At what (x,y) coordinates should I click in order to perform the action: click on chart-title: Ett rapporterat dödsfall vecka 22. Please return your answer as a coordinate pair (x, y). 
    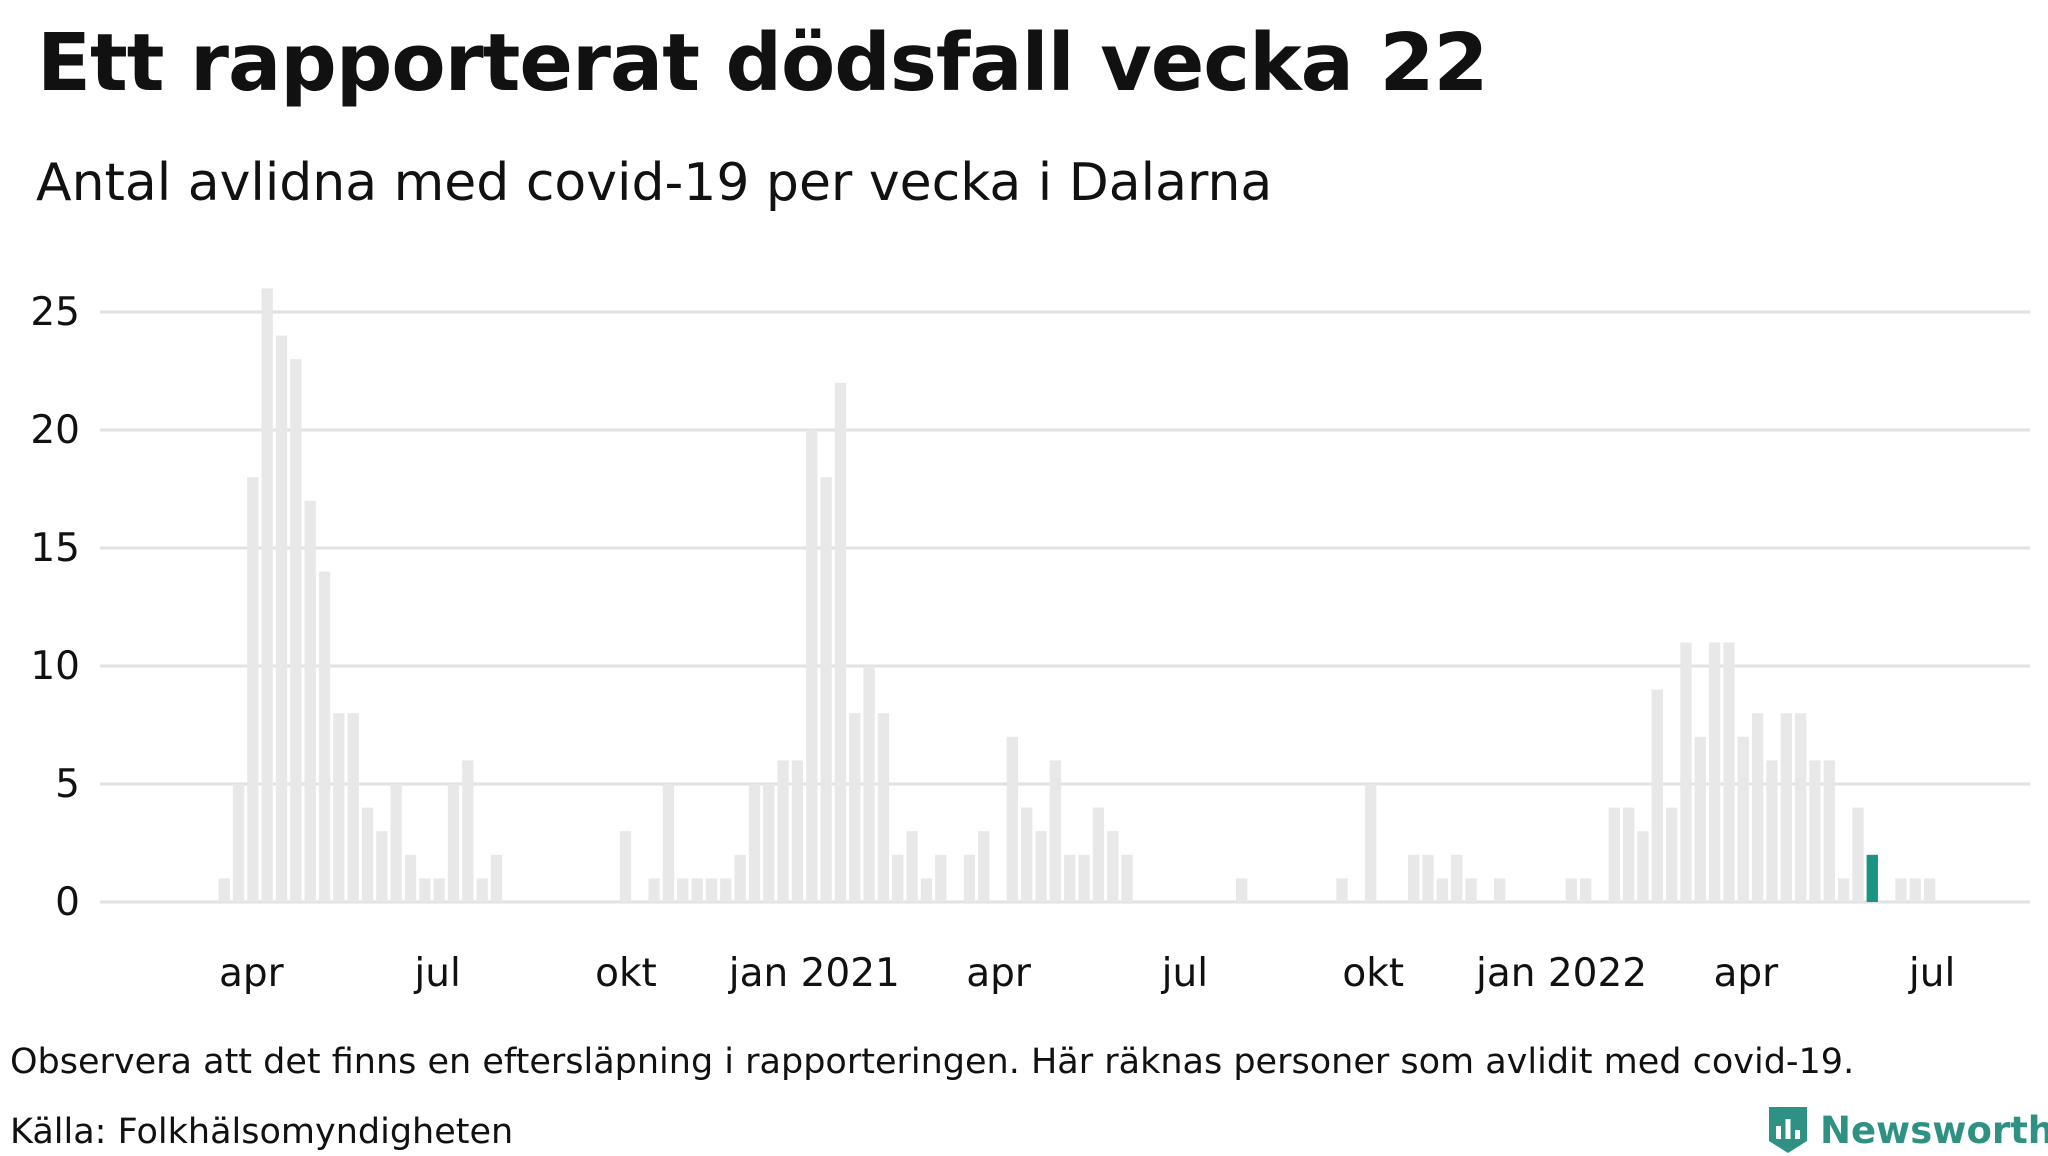
    Looking at the image, I should click on (762, 63).